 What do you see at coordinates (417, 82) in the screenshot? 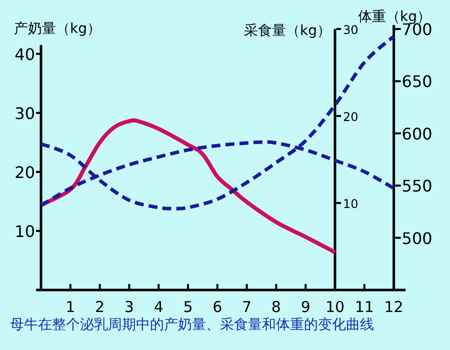
I see `y3-tick-label: 650` at bounding box center [417, 82].